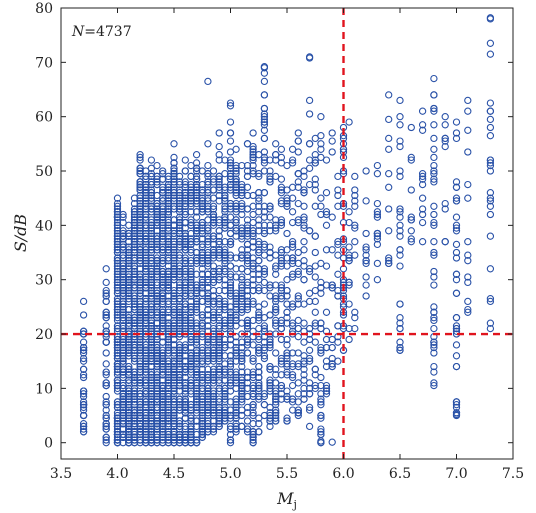  What do you see at coordinates (285, 498) in the screenshot?
I see `x-axis-label-main: M` at bounding box center [285, 498].